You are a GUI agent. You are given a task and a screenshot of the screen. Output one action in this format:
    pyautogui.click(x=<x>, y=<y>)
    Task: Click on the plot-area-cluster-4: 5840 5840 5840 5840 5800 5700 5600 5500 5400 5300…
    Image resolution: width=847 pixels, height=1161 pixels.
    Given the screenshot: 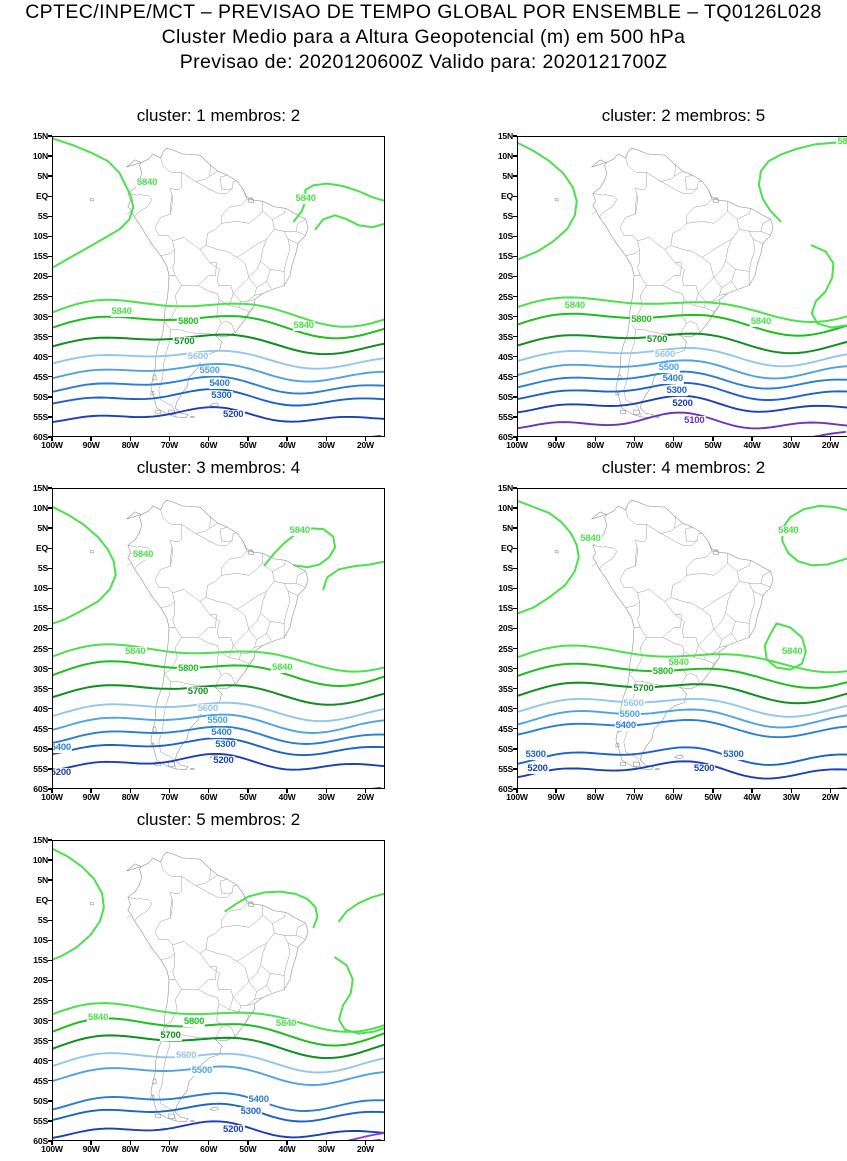 What is the action you would take?
    pyautogui.click(x=672, y=642)
    